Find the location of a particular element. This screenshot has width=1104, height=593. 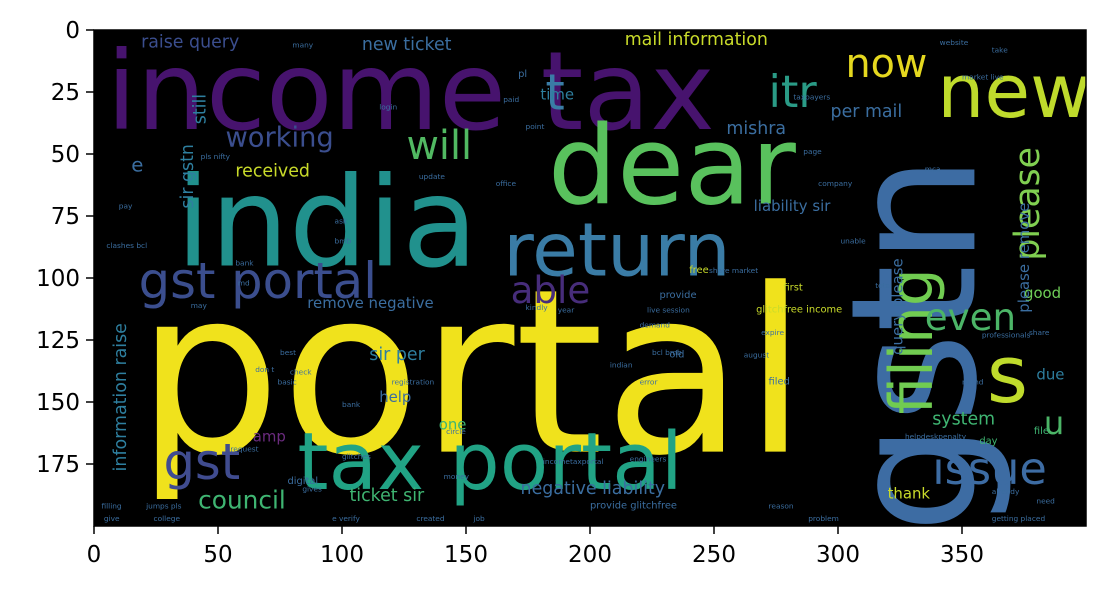

word-sir-gstn: sir gstn is located at coordinates (188, 176).